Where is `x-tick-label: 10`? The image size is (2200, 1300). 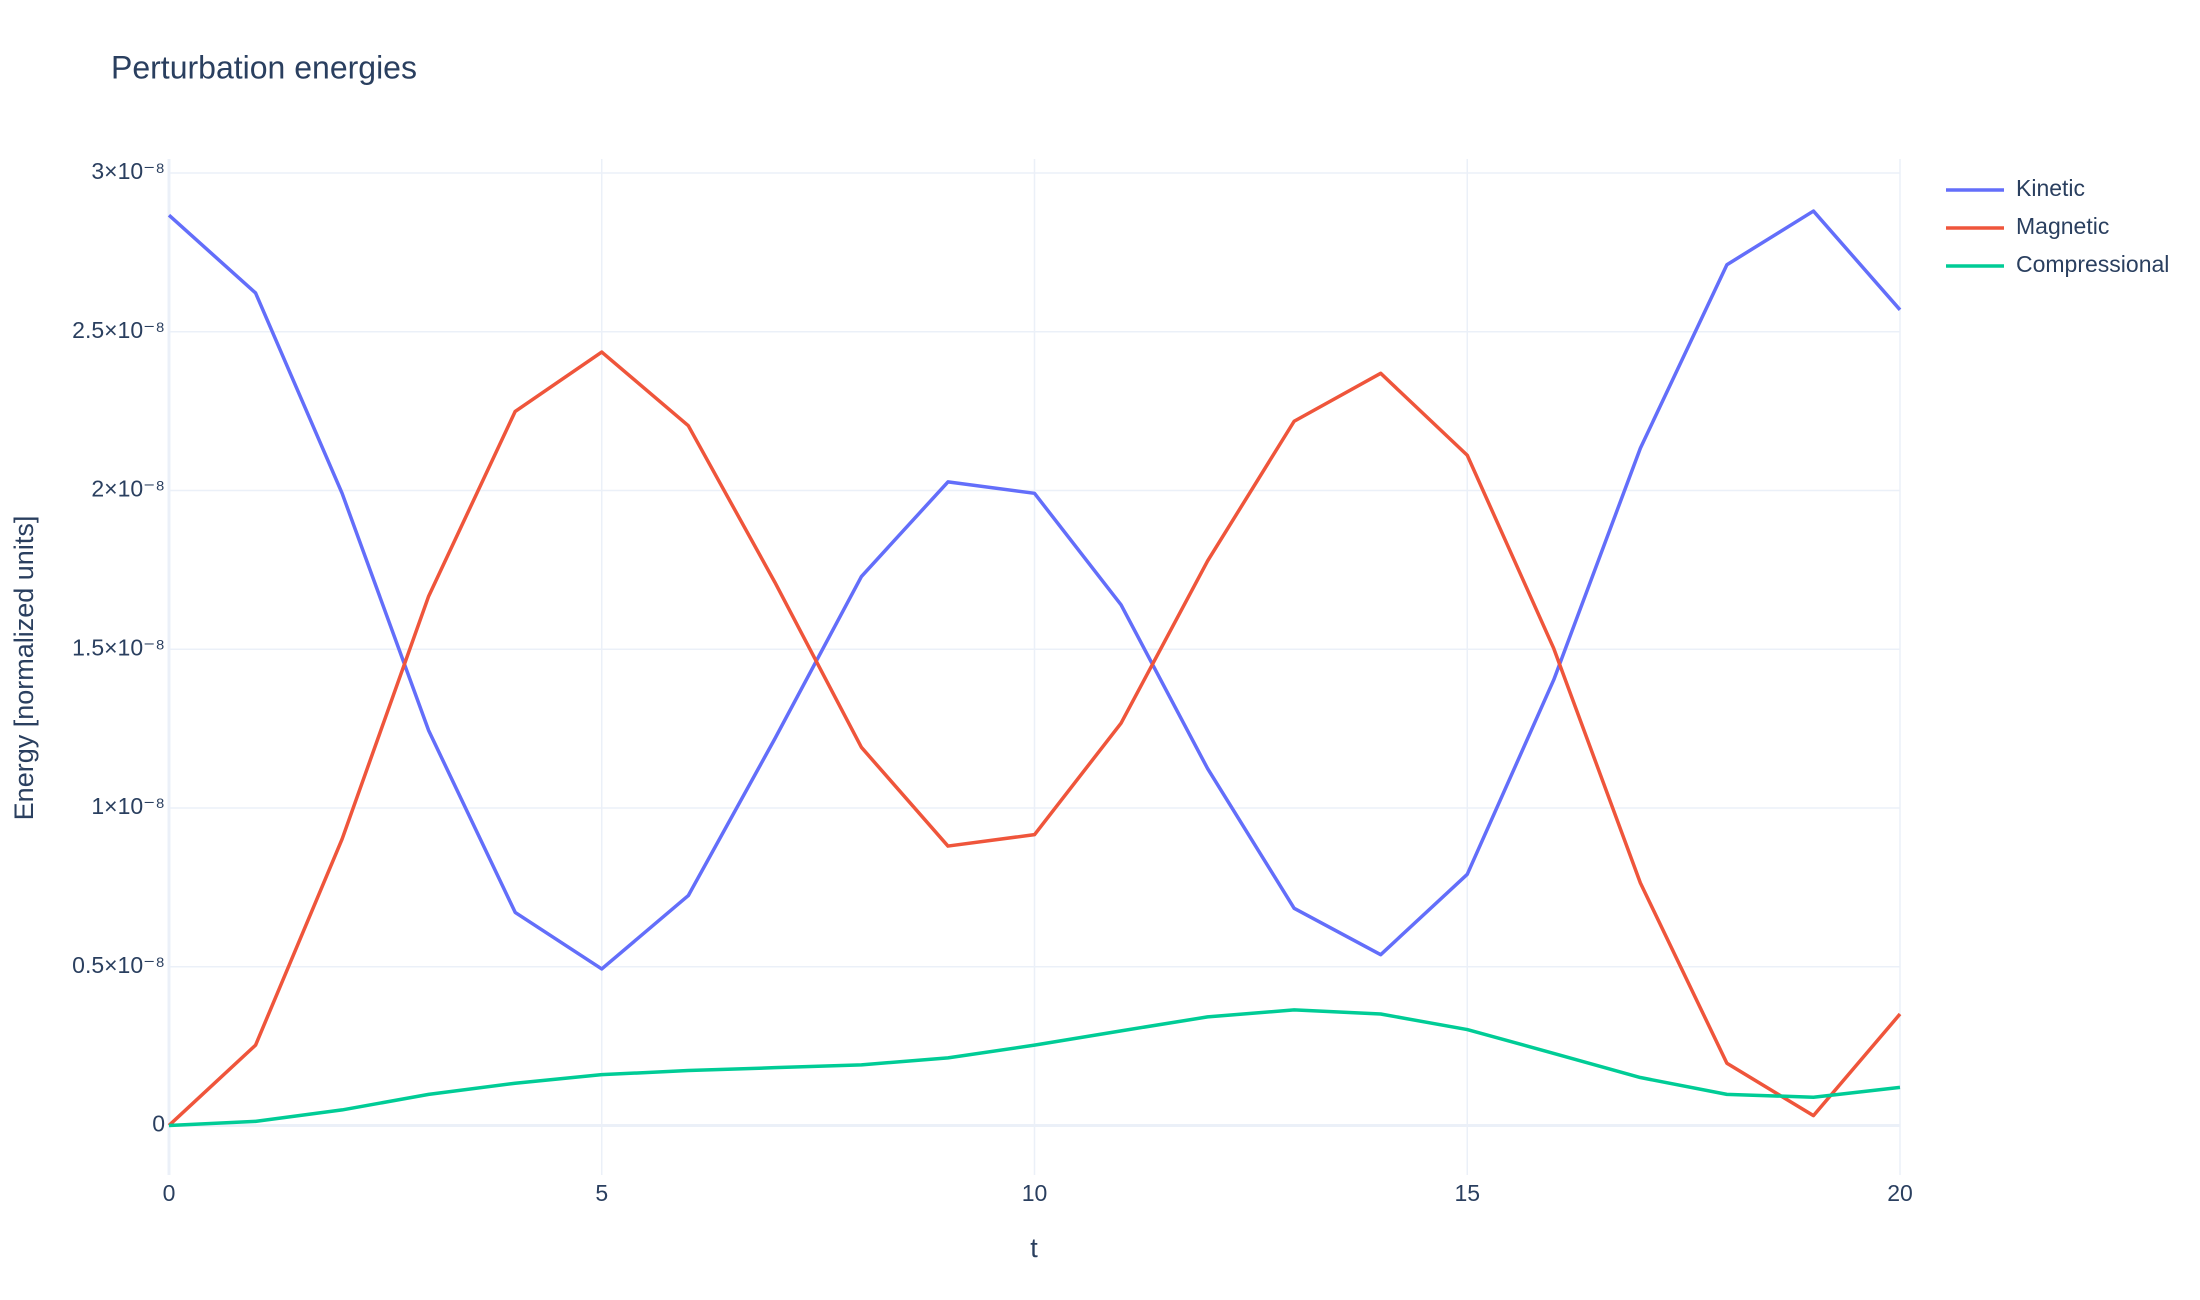
x-tick-label: 10 is located at coordinates (1035, 1193).